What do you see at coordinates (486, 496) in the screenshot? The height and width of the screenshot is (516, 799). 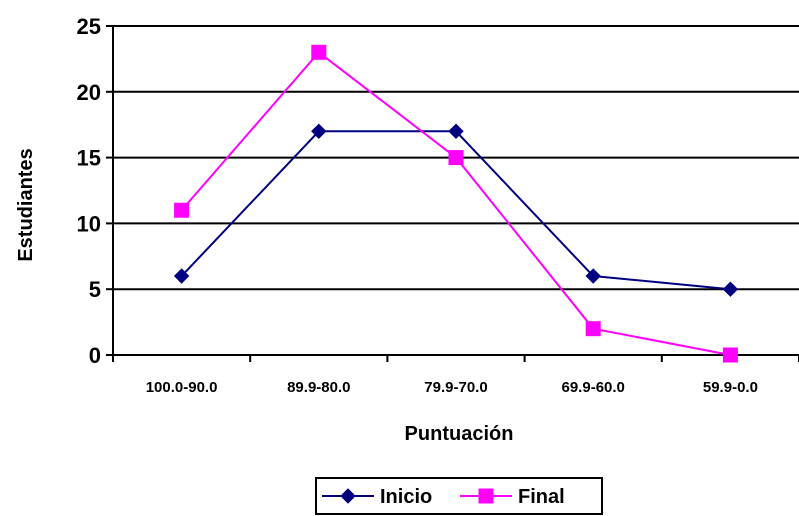 I see `legend-marker-final` at bounding box center [486, 496].